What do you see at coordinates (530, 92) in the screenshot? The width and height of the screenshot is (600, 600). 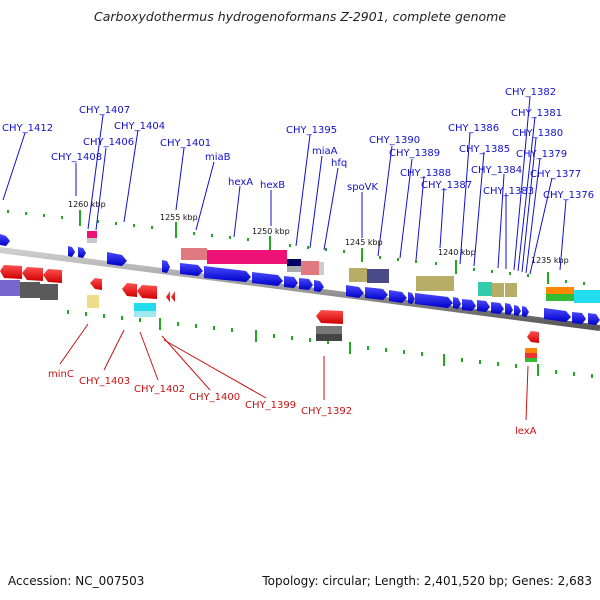 I see `gene-label-chy-1382: CHY_1382` at bounding box center [530, 92].